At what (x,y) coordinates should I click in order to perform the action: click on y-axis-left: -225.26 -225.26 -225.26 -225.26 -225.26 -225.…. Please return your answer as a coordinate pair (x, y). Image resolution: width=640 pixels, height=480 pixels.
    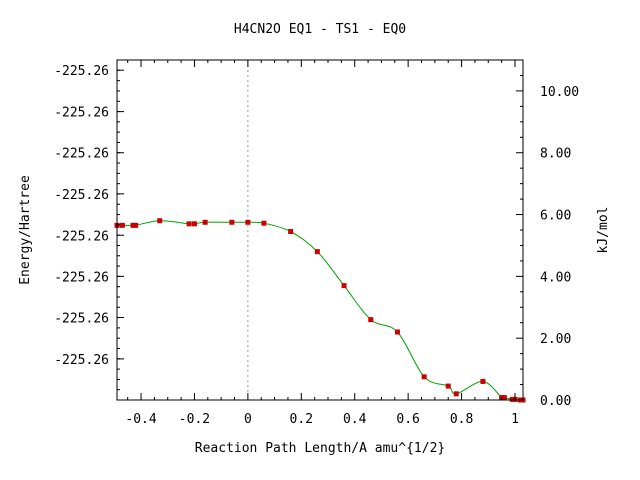
    Looking at the image, I should click on (89, 230).